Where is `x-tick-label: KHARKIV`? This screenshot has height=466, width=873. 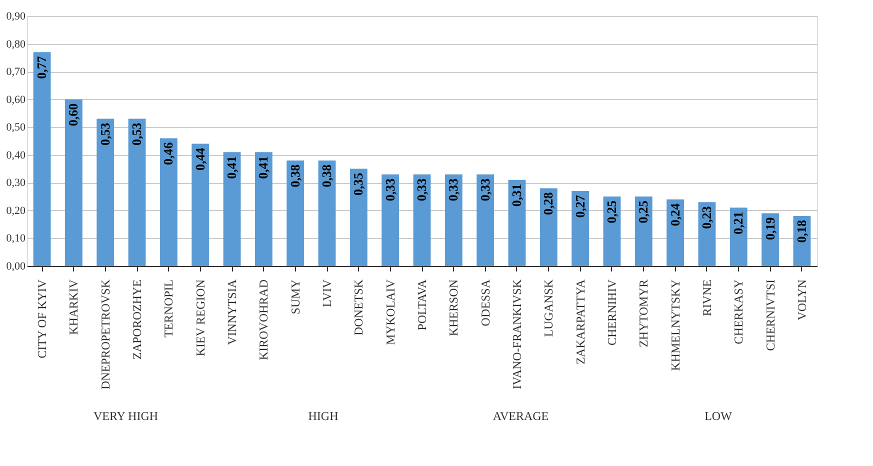 x-tick-label: KHARKIV is located at coordinates (73, 307).